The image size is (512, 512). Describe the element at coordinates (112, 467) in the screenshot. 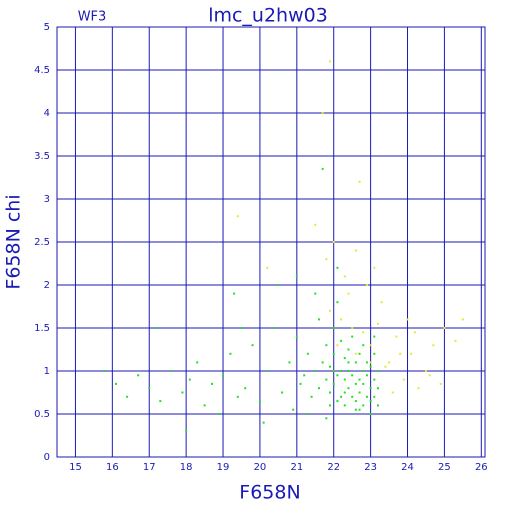

I see `x-tick-label: 16` at that location.